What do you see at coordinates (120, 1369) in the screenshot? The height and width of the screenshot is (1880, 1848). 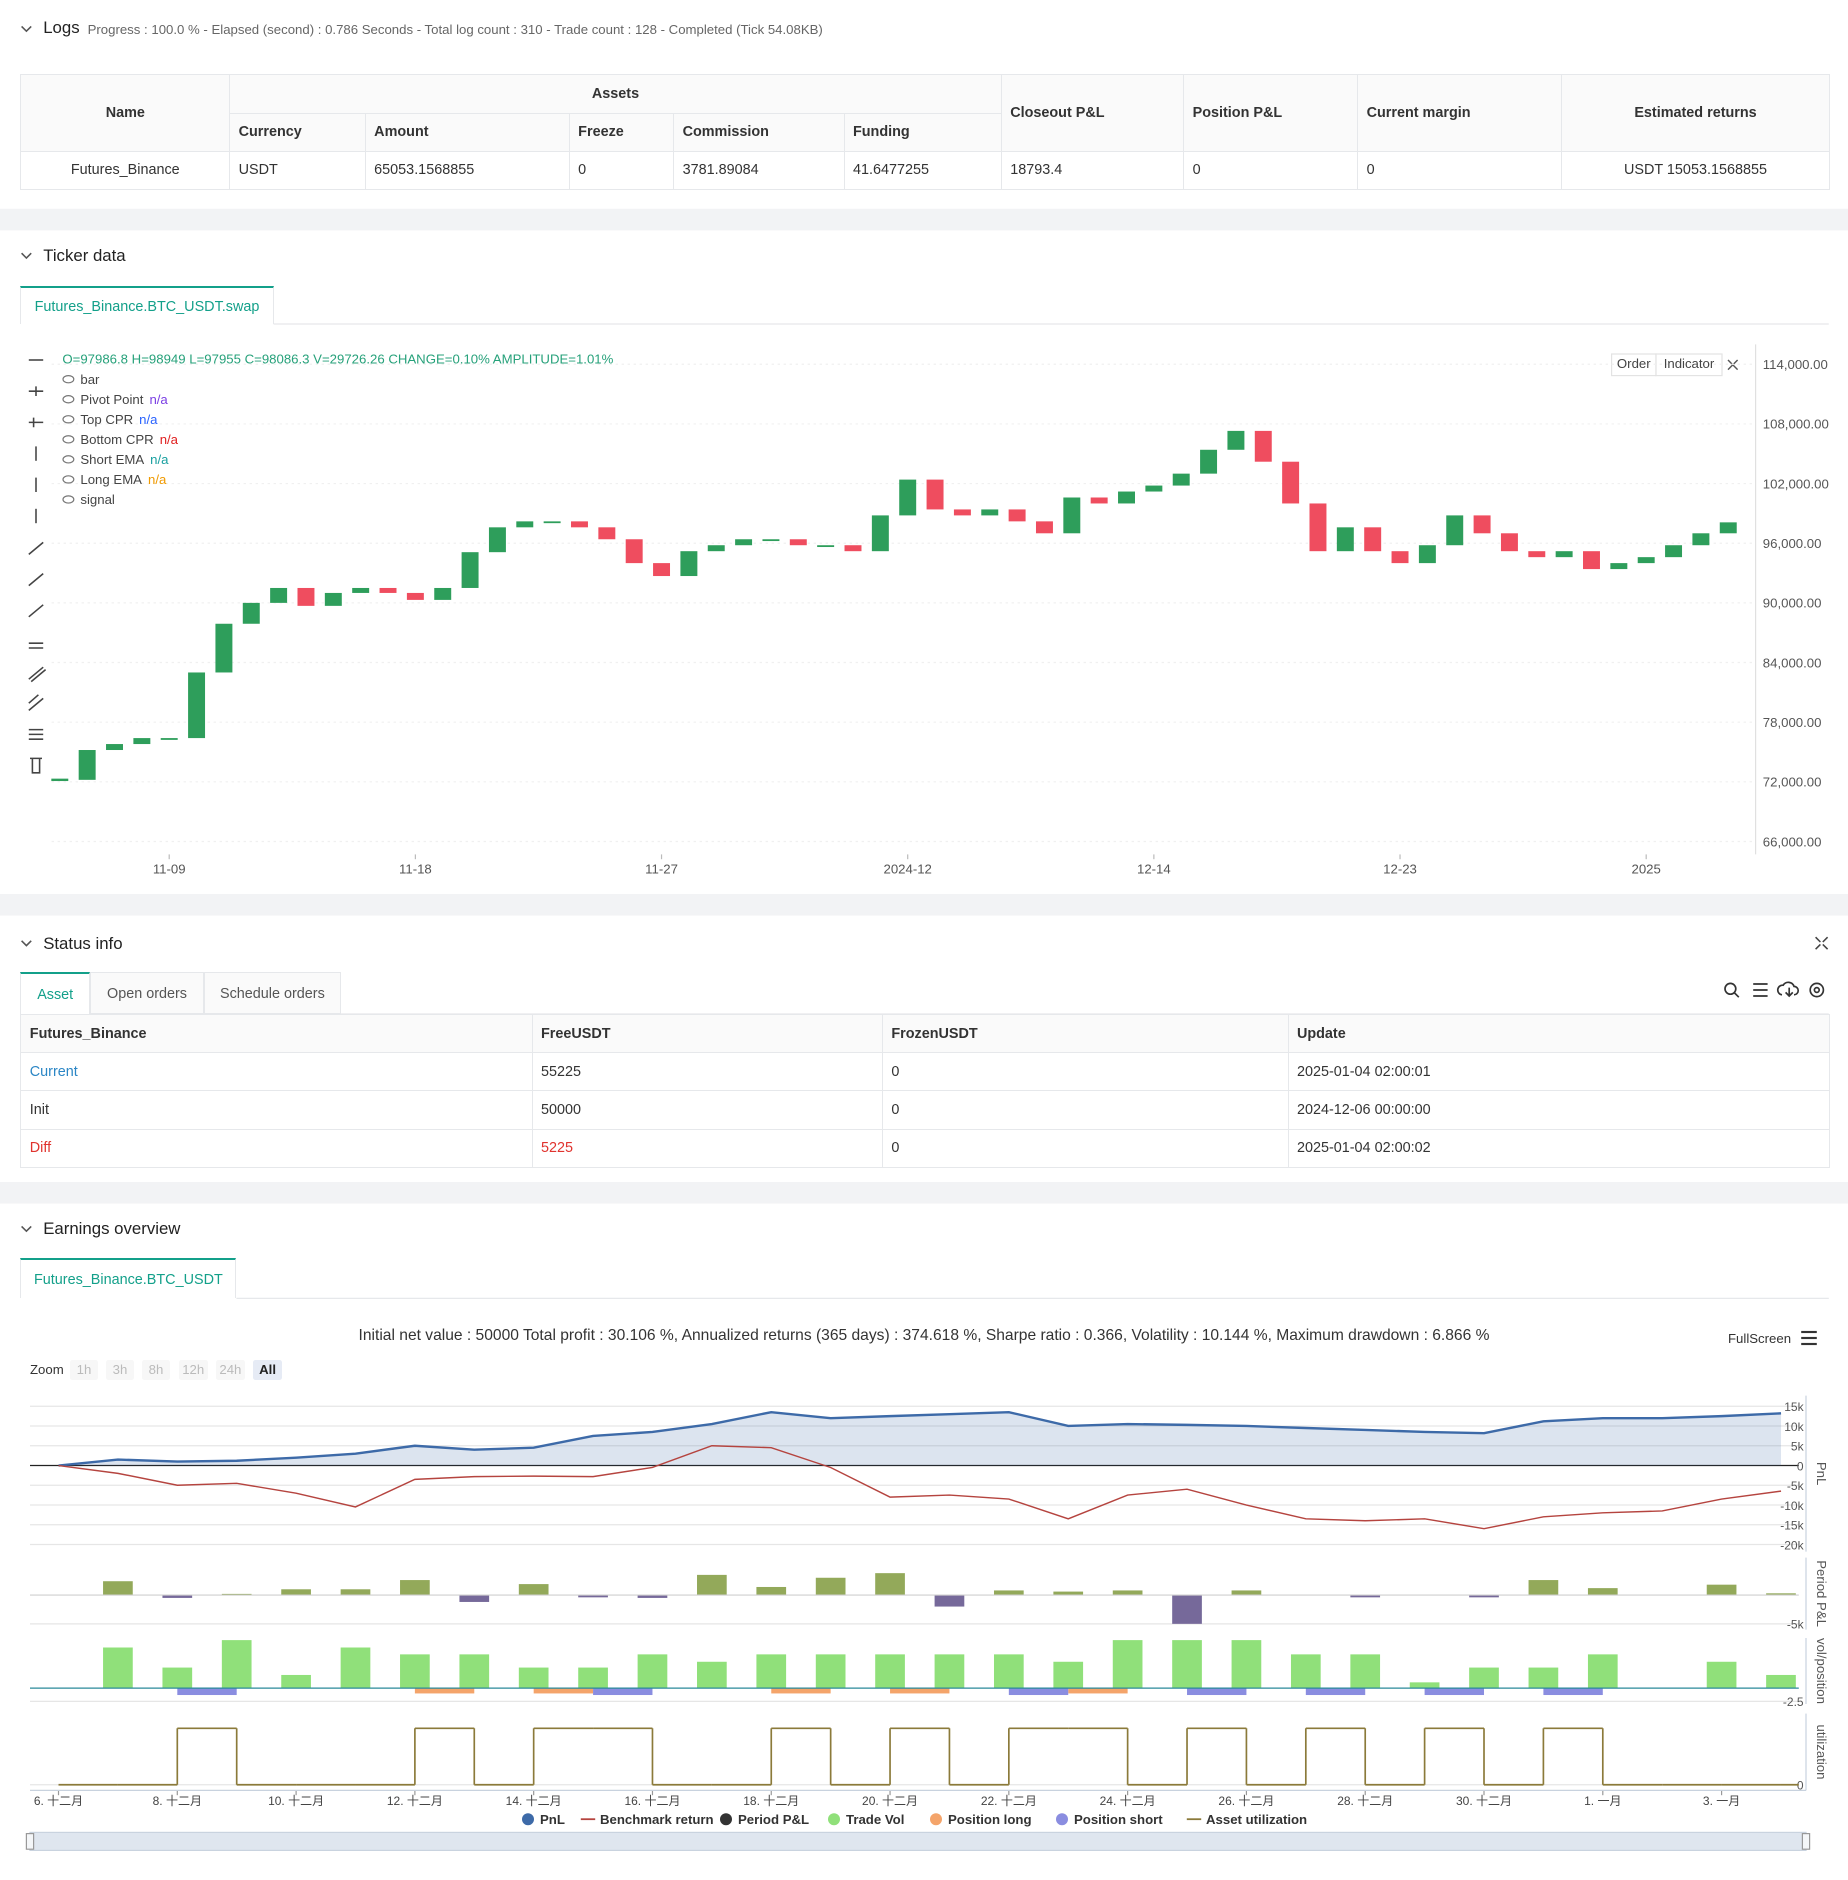 I see `zoom-button: 3h` at bounding box center [120, 1369].